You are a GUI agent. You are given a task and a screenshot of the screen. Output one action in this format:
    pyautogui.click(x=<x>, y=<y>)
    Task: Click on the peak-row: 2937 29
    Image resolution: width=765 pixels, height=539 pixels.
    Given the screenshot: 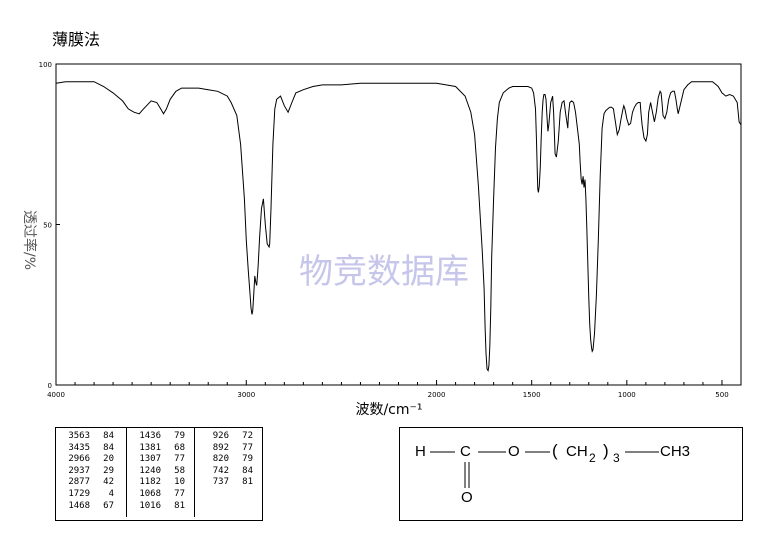 What is the action you would take?
    pyautogui.click(x=91, y=470)
    